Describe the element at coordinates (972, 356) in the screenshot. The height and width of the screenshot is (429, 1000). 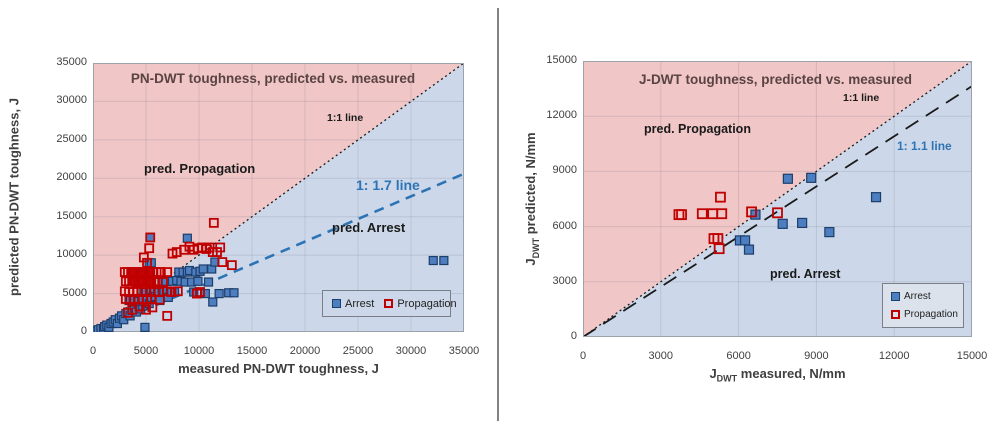
I see `x-tick-label: 15000` at that location.